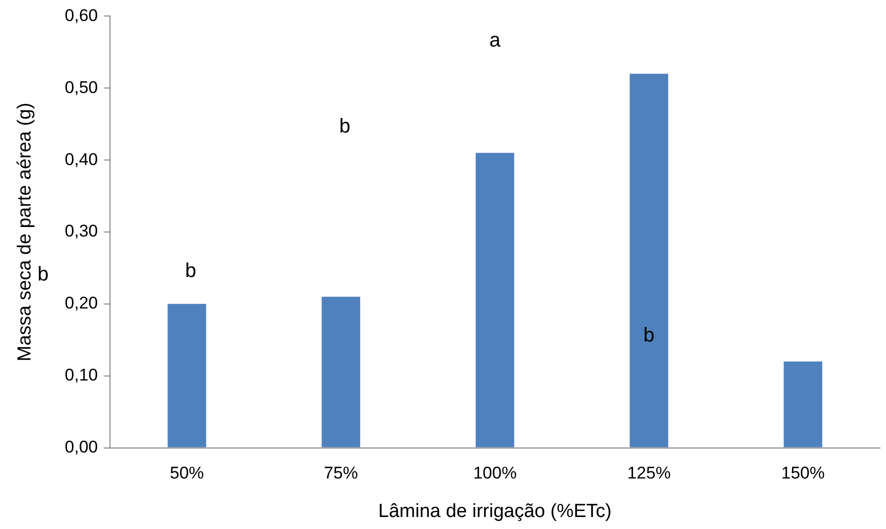  I want to click on y-axis-title: Massa seca de parte aérea (g), so click(25, 232).